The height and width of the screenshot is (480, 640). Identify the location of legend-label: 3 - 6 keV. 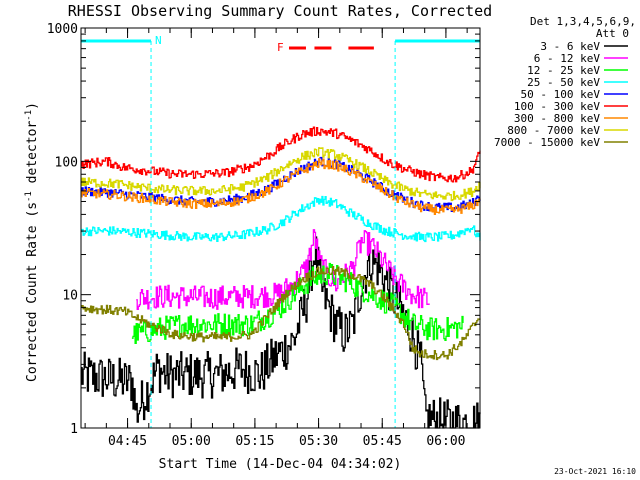
(570, 46).